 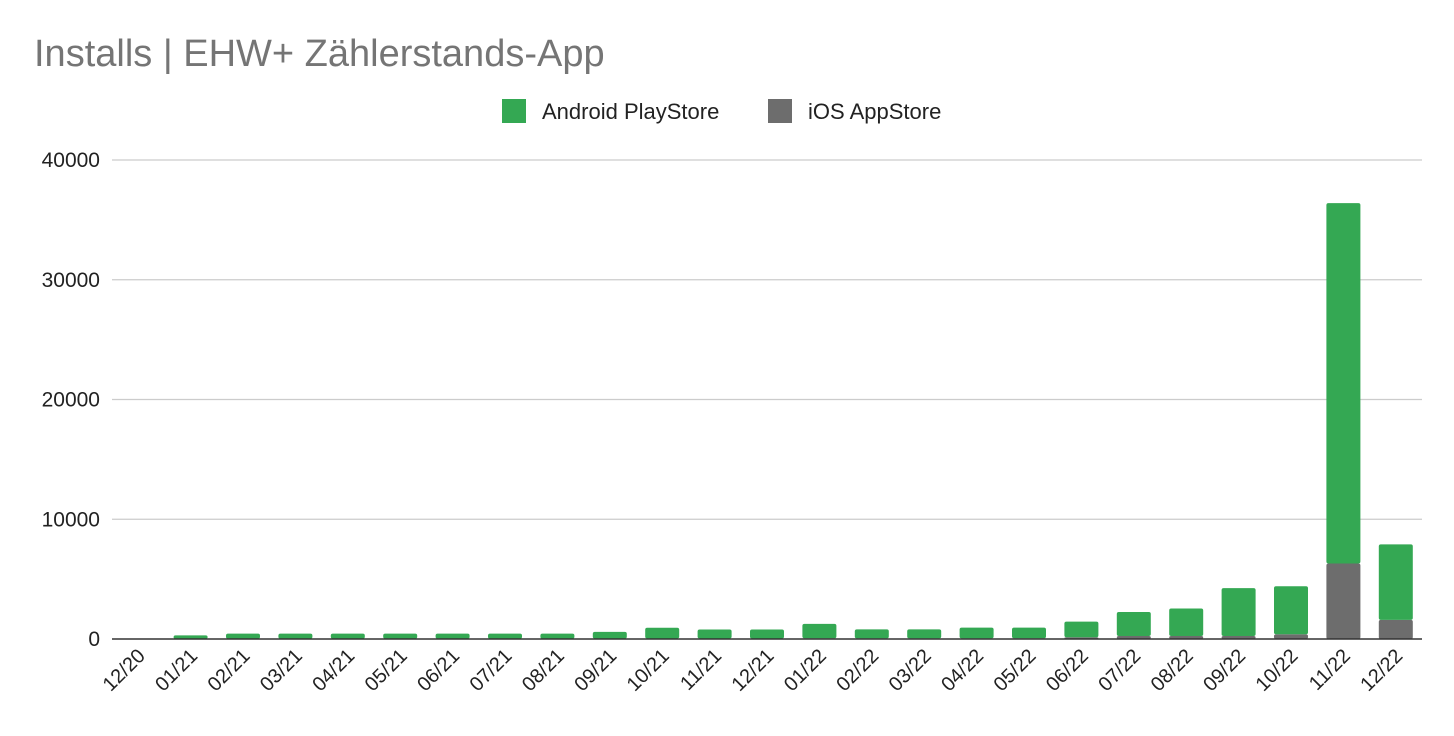 I want to click on x-tick-label: 09/22, so click(x=1224, y=670).